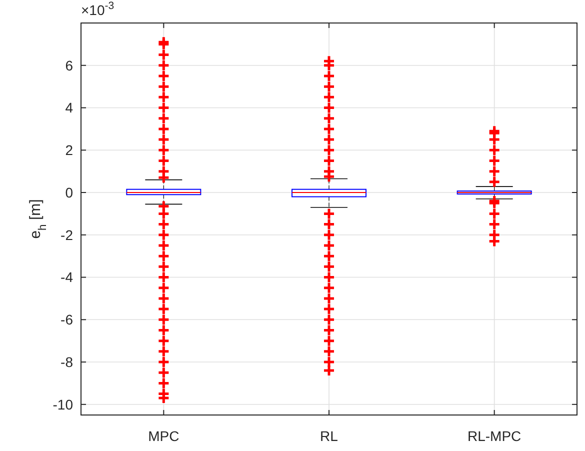 The image size is (585, 451). What do you see at coordinates (67, 320) in the screenshot?
I see `y-tick-label: -6` at bounding box center [67, 320].